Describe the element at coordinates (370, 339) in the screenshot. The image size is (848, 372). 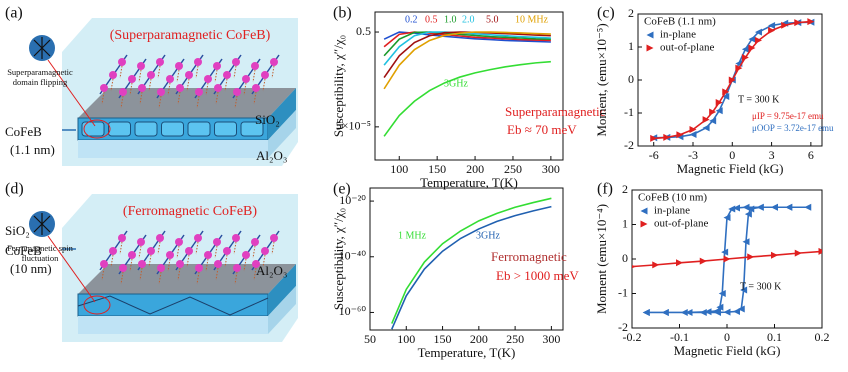
I see `x-tick-label: 50` at that location.